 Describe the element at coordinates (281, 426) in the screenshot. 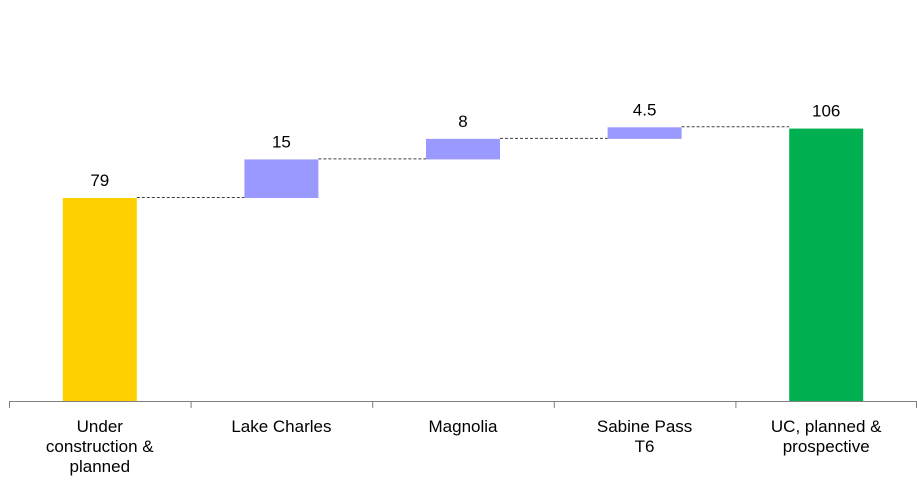

I see `category-label-2: Lake Charles` at that location.